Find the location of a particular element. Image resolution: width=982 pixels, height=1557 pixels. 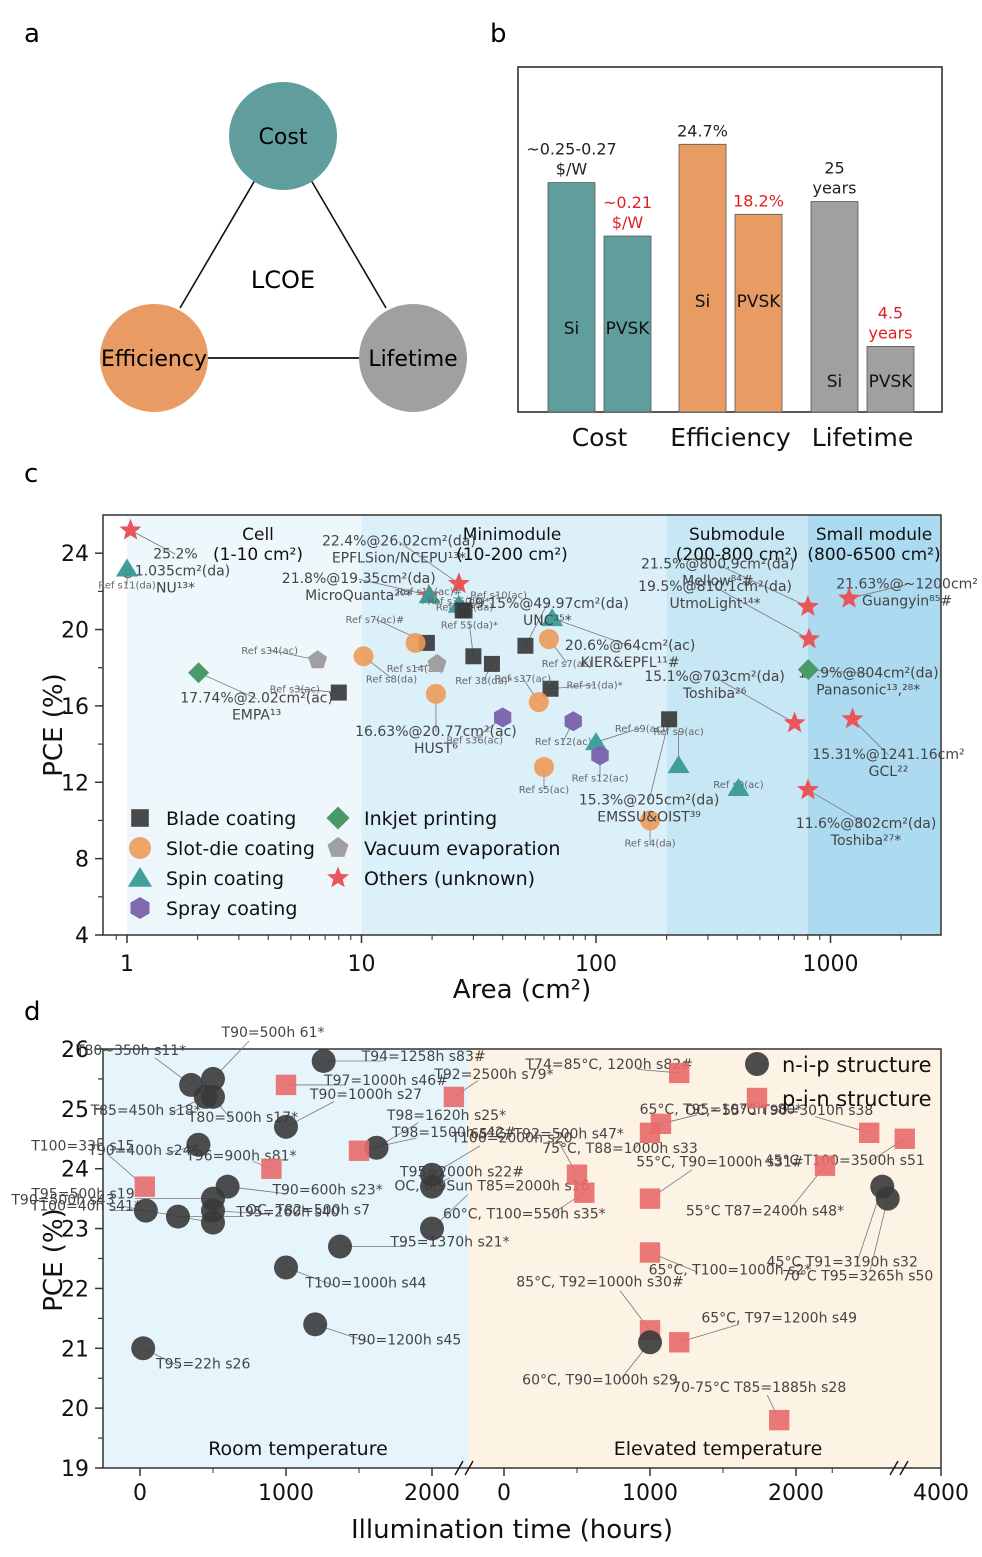

bar-cost-pvsk is located at coordinates (627, 324).